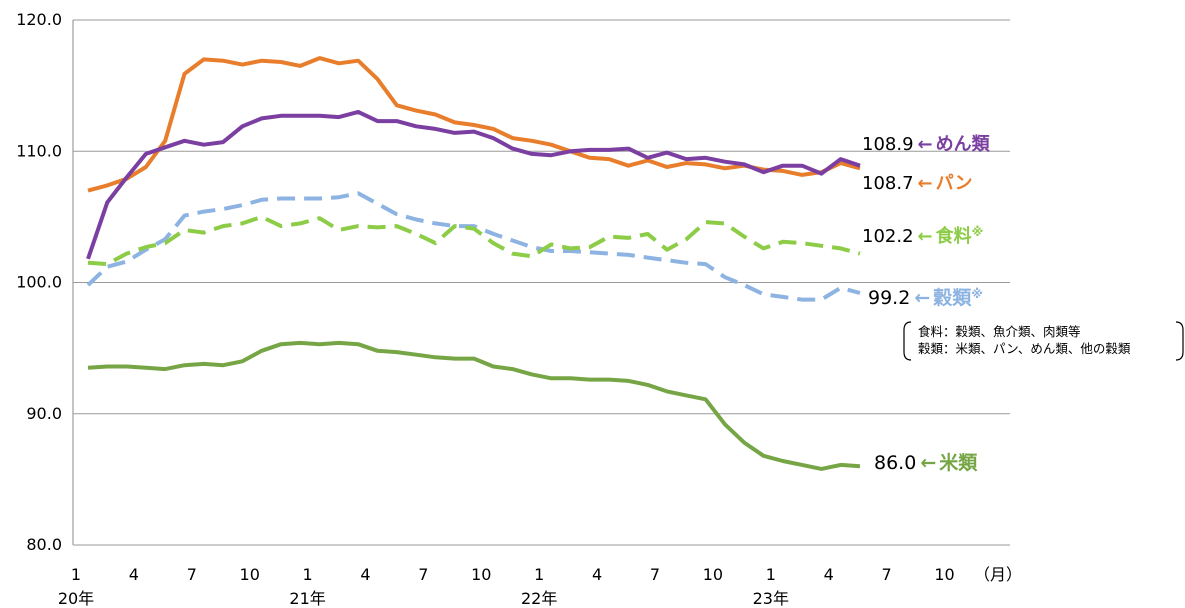 Image resolution: width=1185 pixels, height=608 pixels. Describe the element at coordinates (1179, 341) in the screenshot. I see `note-bracket-right` at that location.